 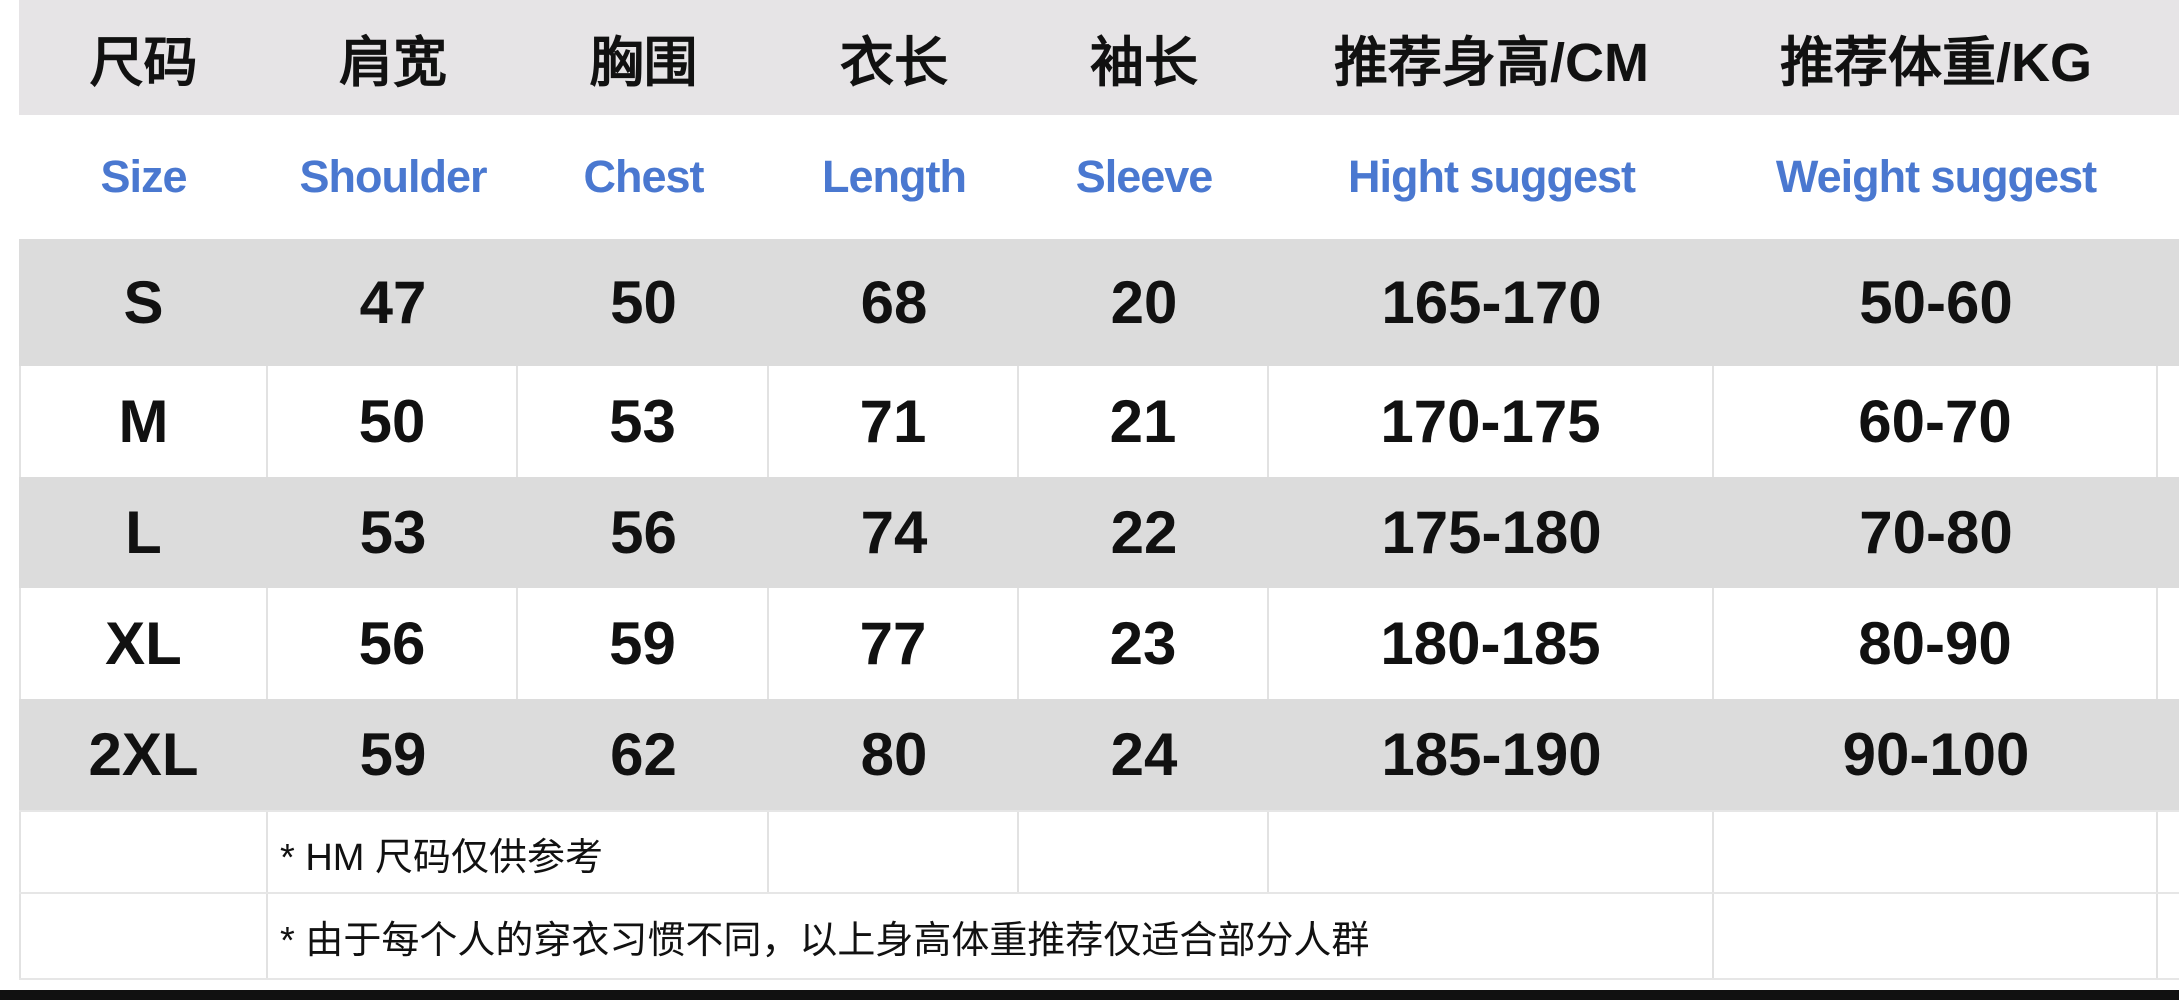 What do you see at coordinates (1144, 63) in the screenshot?
I see `header-cell: 袖长` at bounding box center [1144, 63].